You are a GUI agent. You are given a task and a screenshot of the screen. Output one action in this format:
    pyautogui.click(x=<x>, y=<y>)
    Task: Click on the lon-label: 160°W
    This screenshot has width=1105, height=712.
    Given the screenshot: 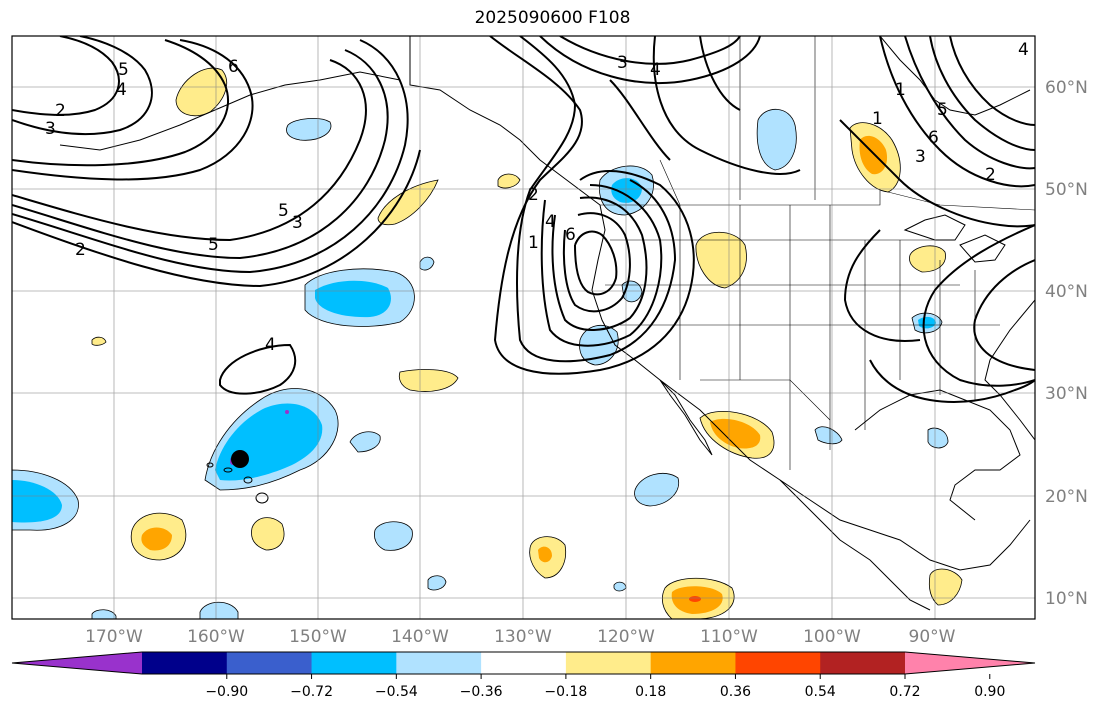 What is the action you would take?
    pyautogui.click(x=216, y=637)
    